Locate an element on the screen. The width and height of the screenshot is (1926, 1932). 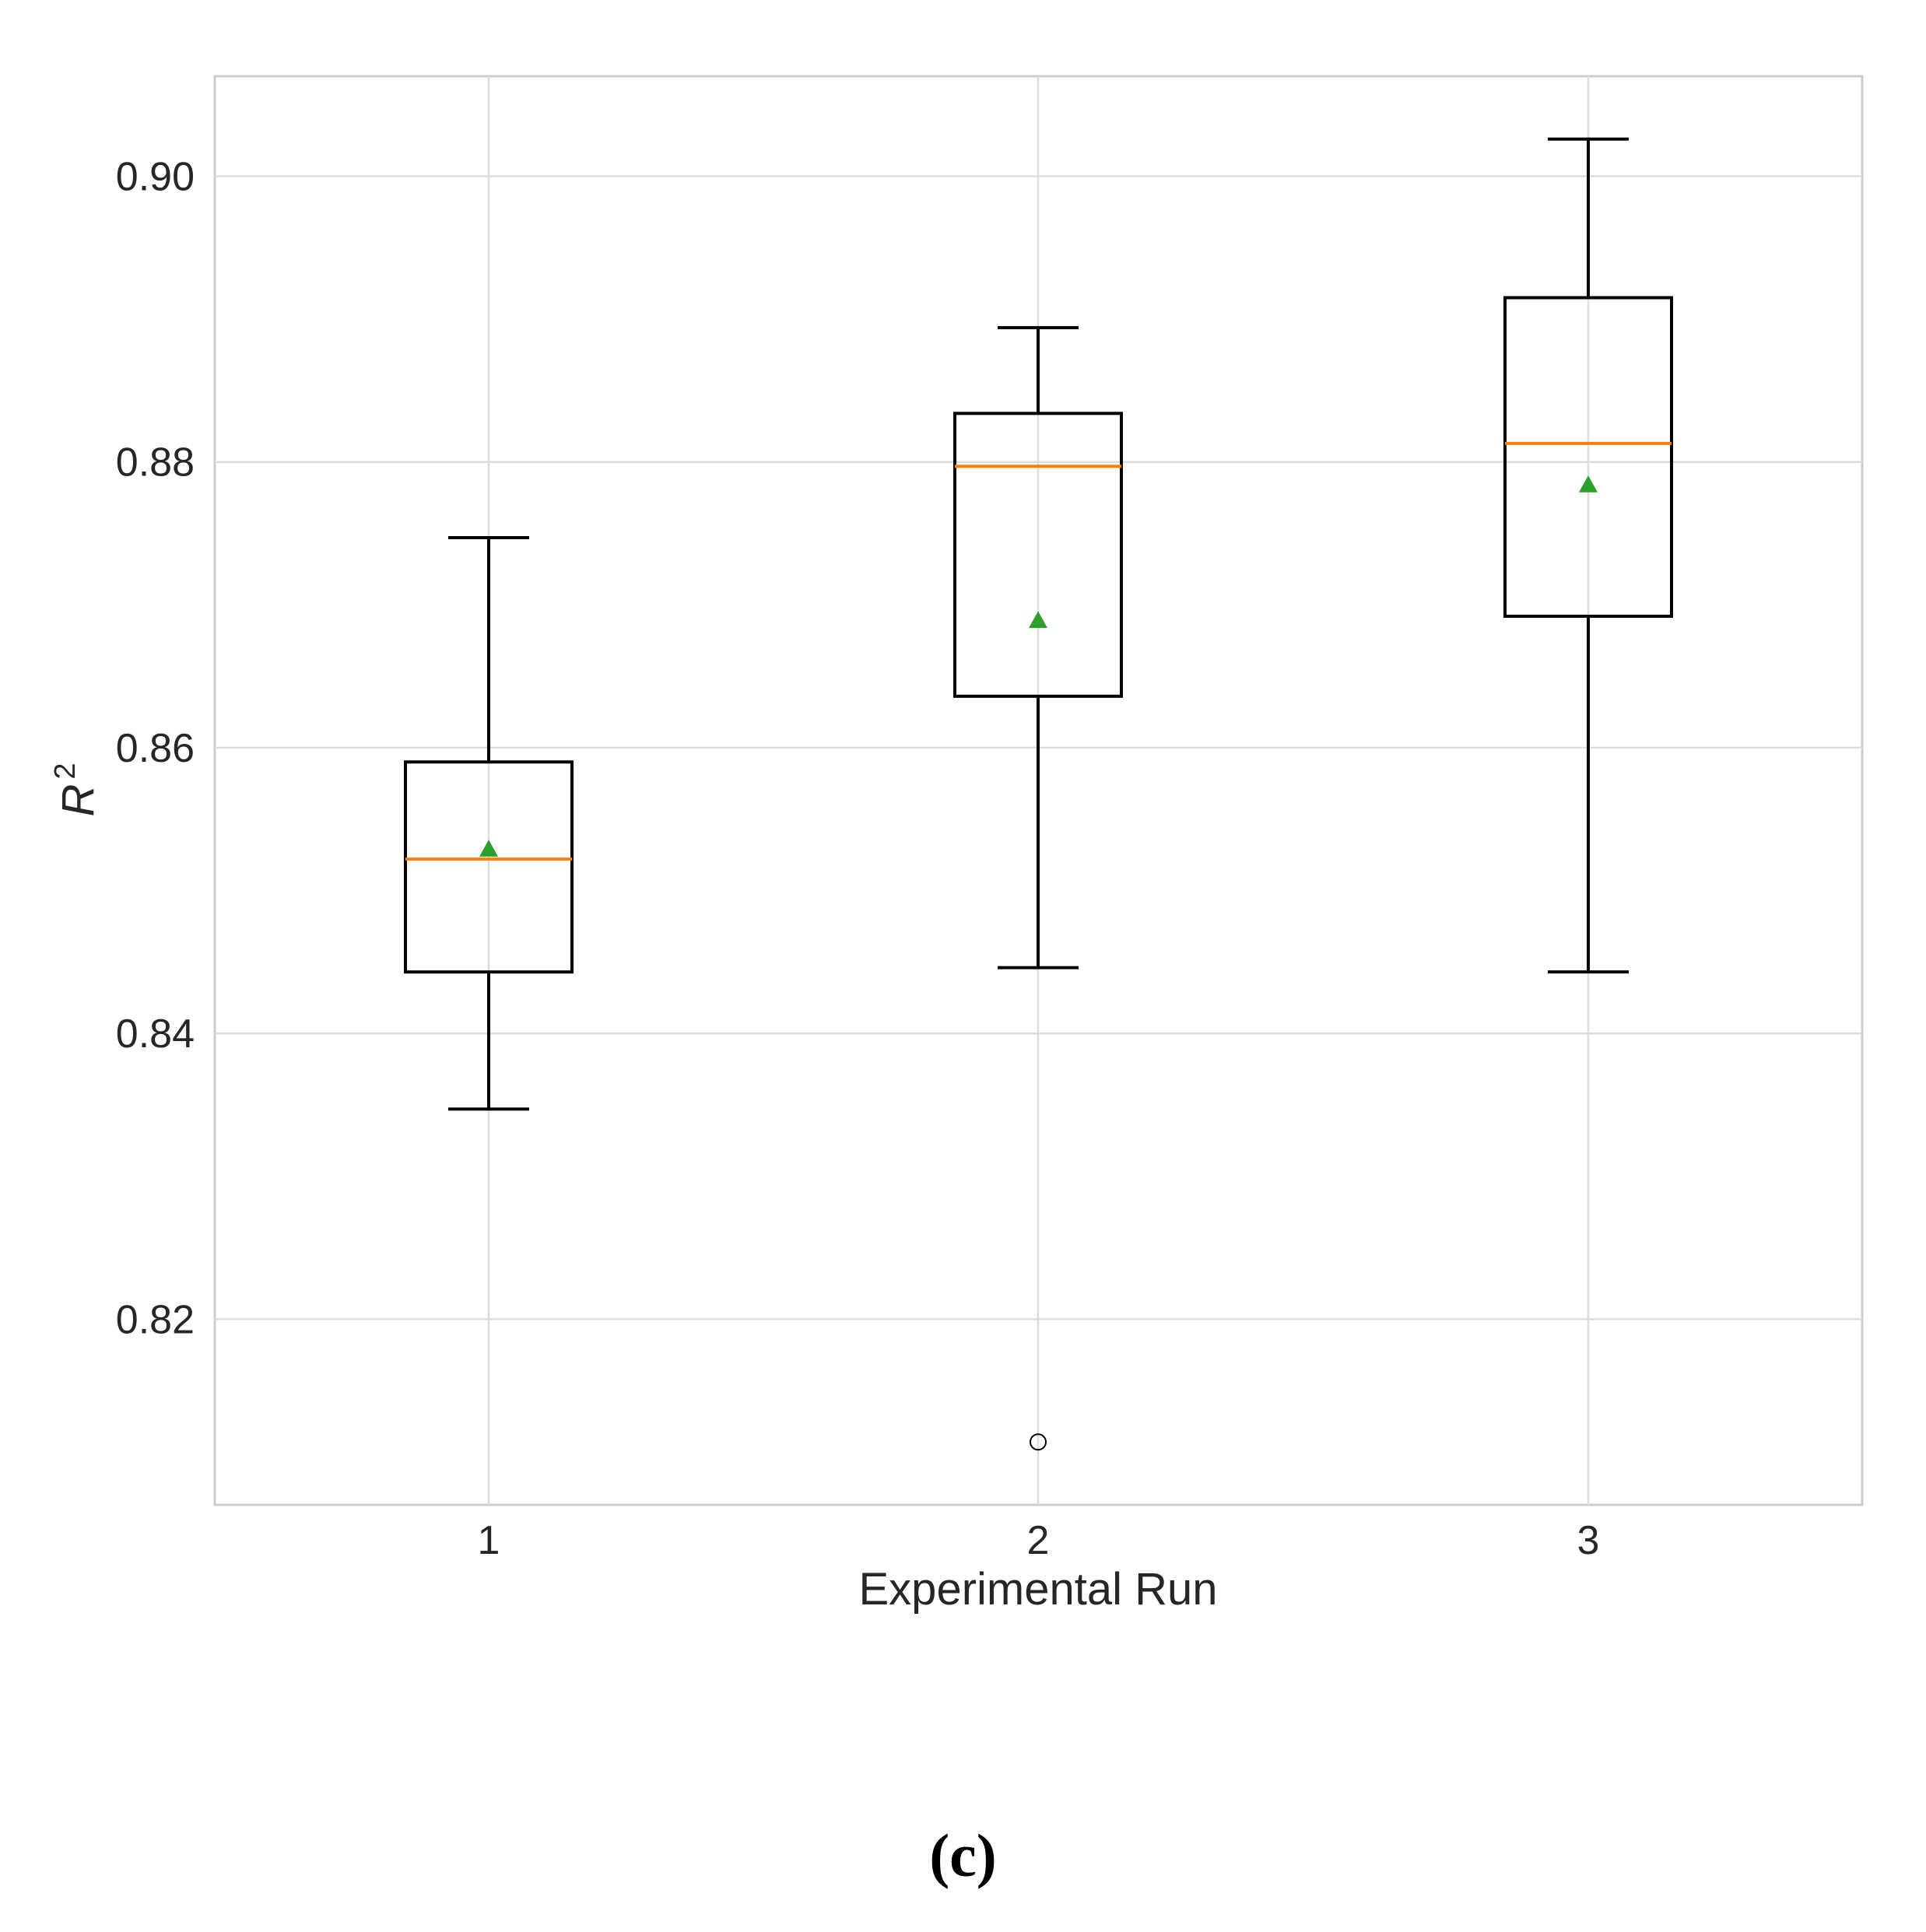
x-tick-labels: 1 2 3 is located at coordinates (1039, 1540).